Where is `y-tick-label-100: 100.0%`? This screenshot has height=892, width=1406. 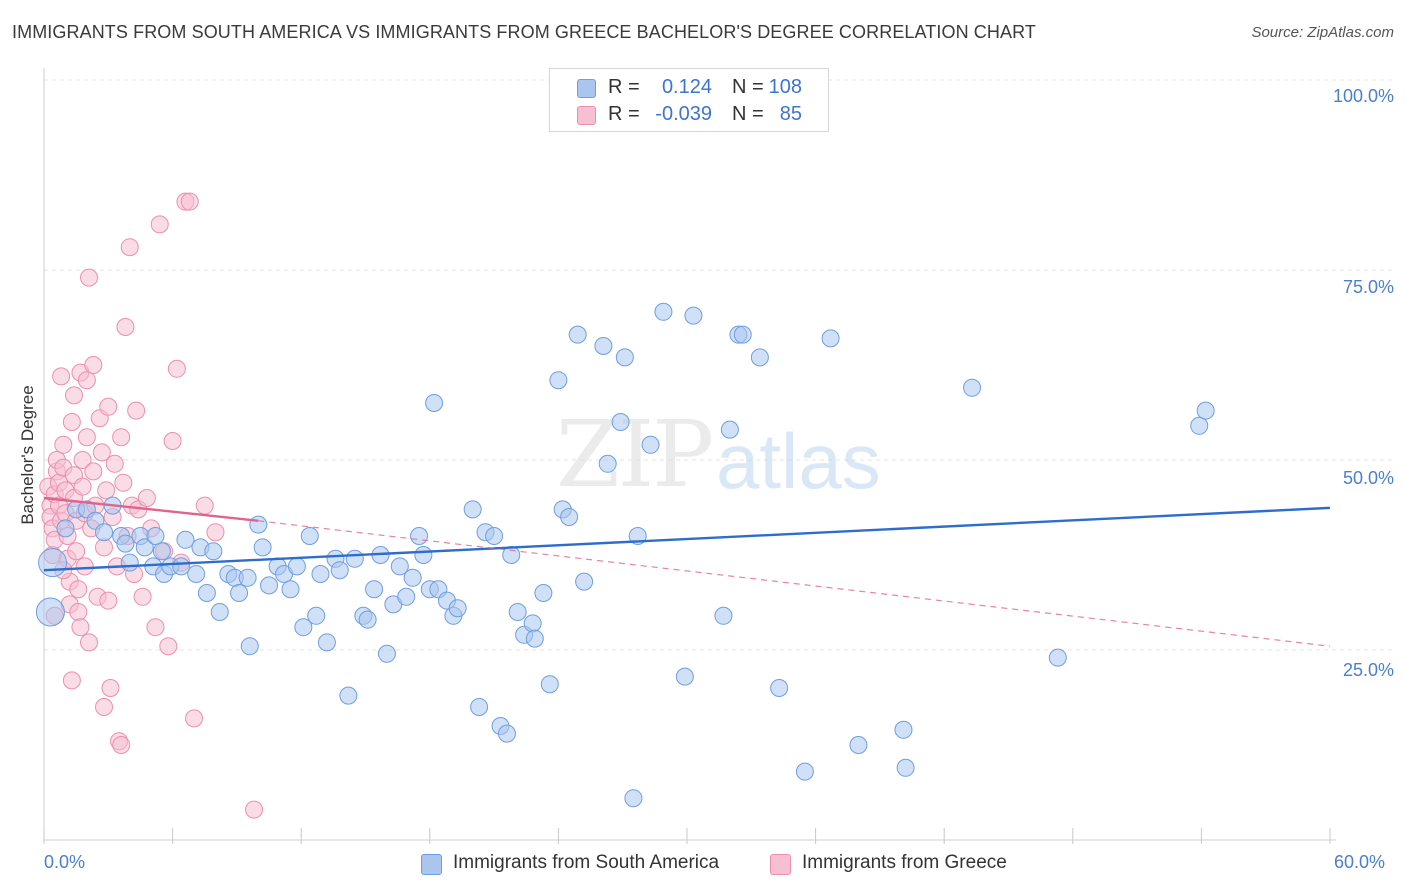
y-tick-label-100: 100.0% is located at coordinates (1363, 96).